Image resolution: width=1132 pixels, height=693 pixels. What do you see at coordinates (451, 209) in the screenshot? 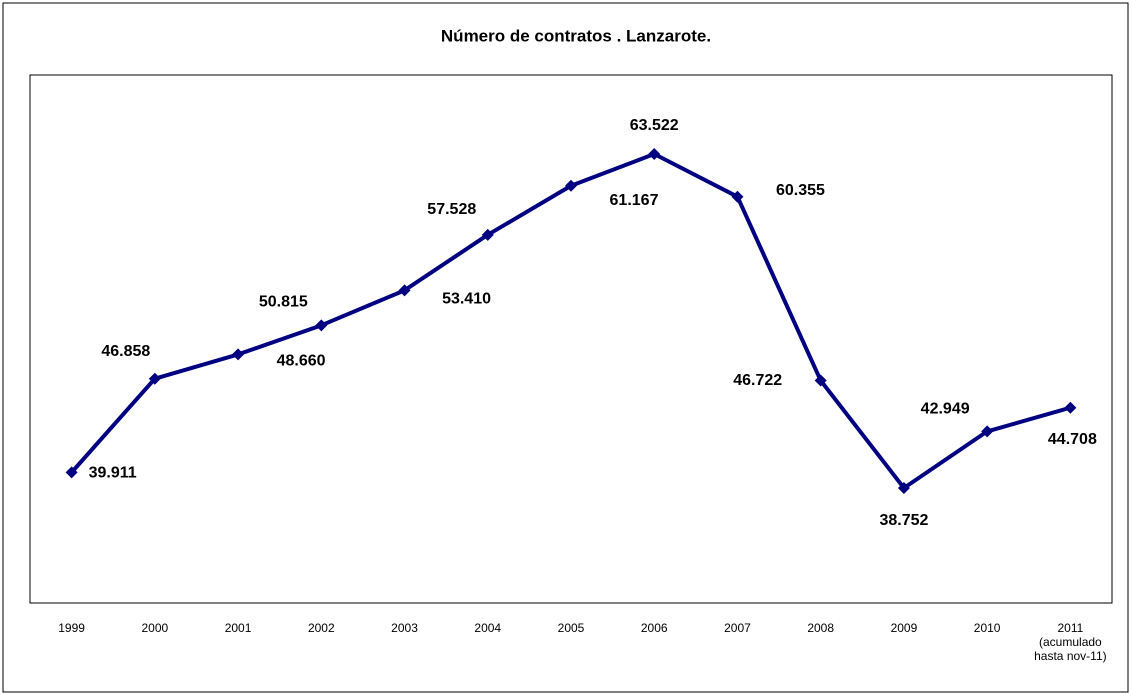
I see `data-label: 57.528` at bounding box center [451, 209].